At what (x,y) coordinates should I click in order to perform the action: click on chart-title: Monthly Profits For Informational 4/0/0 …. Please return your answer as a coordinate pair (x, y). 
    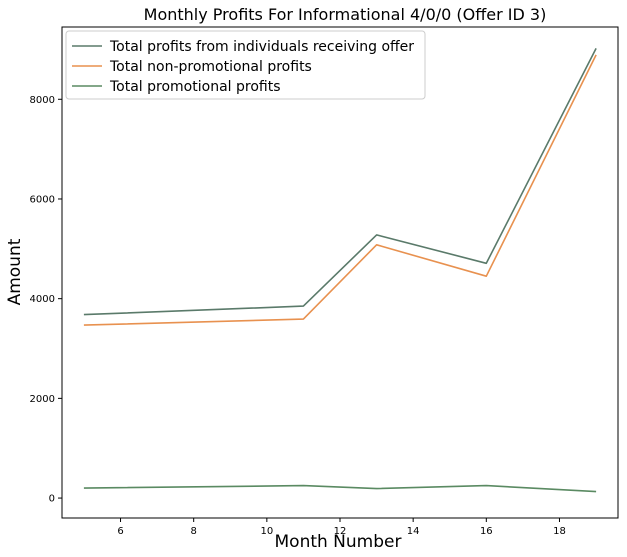
    Looking at the image, I should click on (345, 14).